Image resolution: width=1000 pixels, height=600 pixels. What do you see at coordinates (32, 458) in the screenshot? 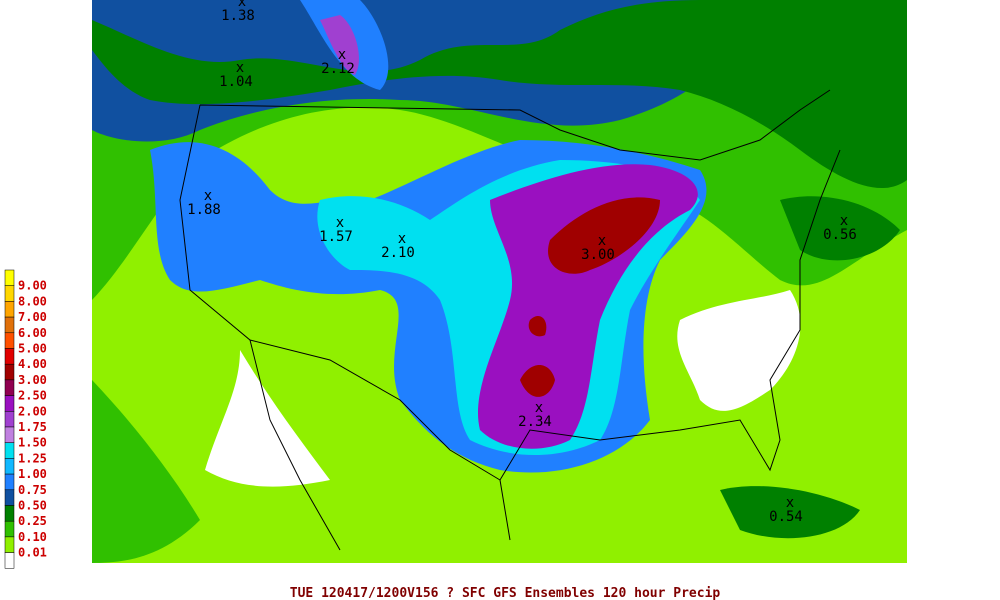
I see `legend-label: 1.25` at bounding box center [32, 458].